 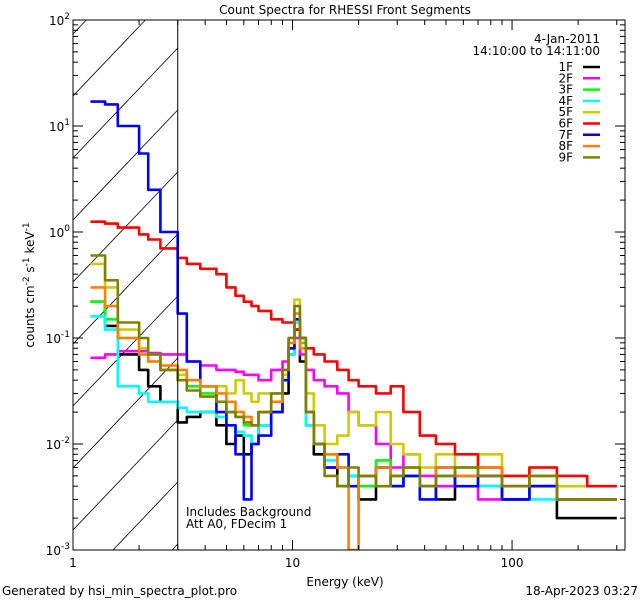 I want to click on legend-label-6F: 6F, so click(x=565, y=124).